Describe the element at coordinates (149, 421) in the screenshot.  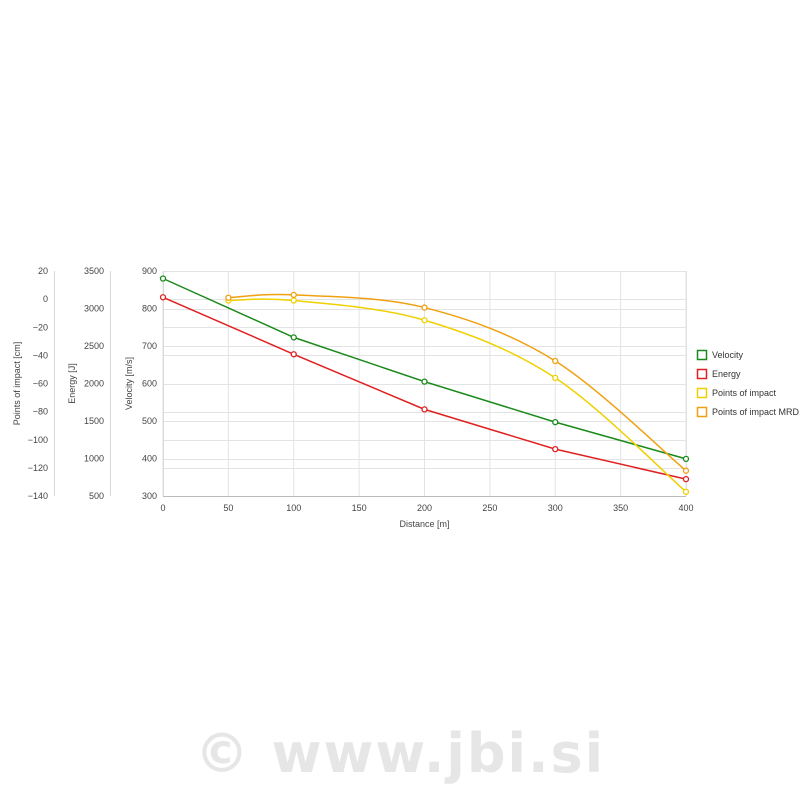
I see `velocity-tick-label: 500` at that location.